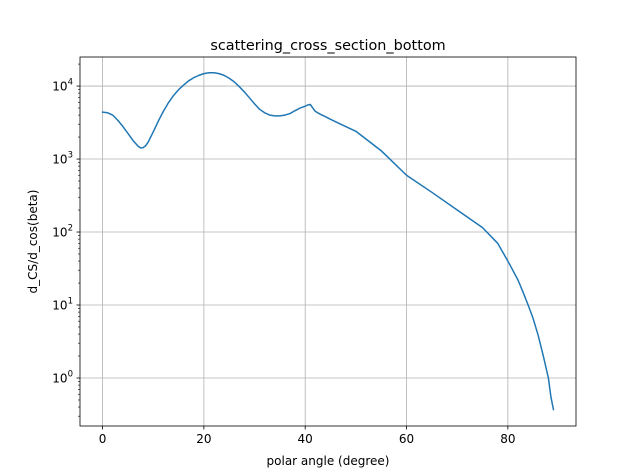 The width and height of the screenshot is (640, 476). I want to click on y-tick-label: 10², so click(62, 232).